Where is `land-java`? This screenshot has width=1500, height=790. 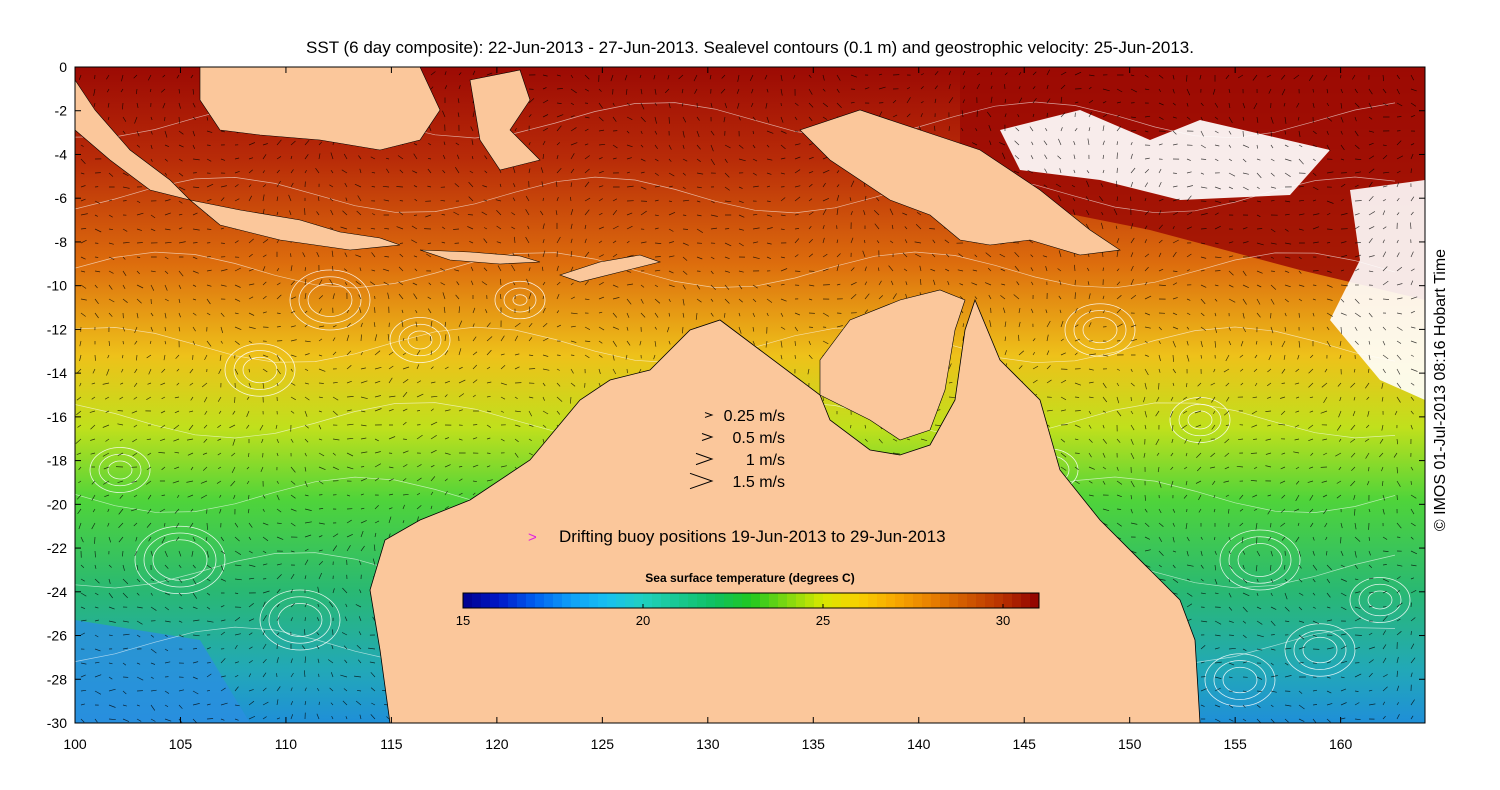
land-java is located at coordinates (295, 225).